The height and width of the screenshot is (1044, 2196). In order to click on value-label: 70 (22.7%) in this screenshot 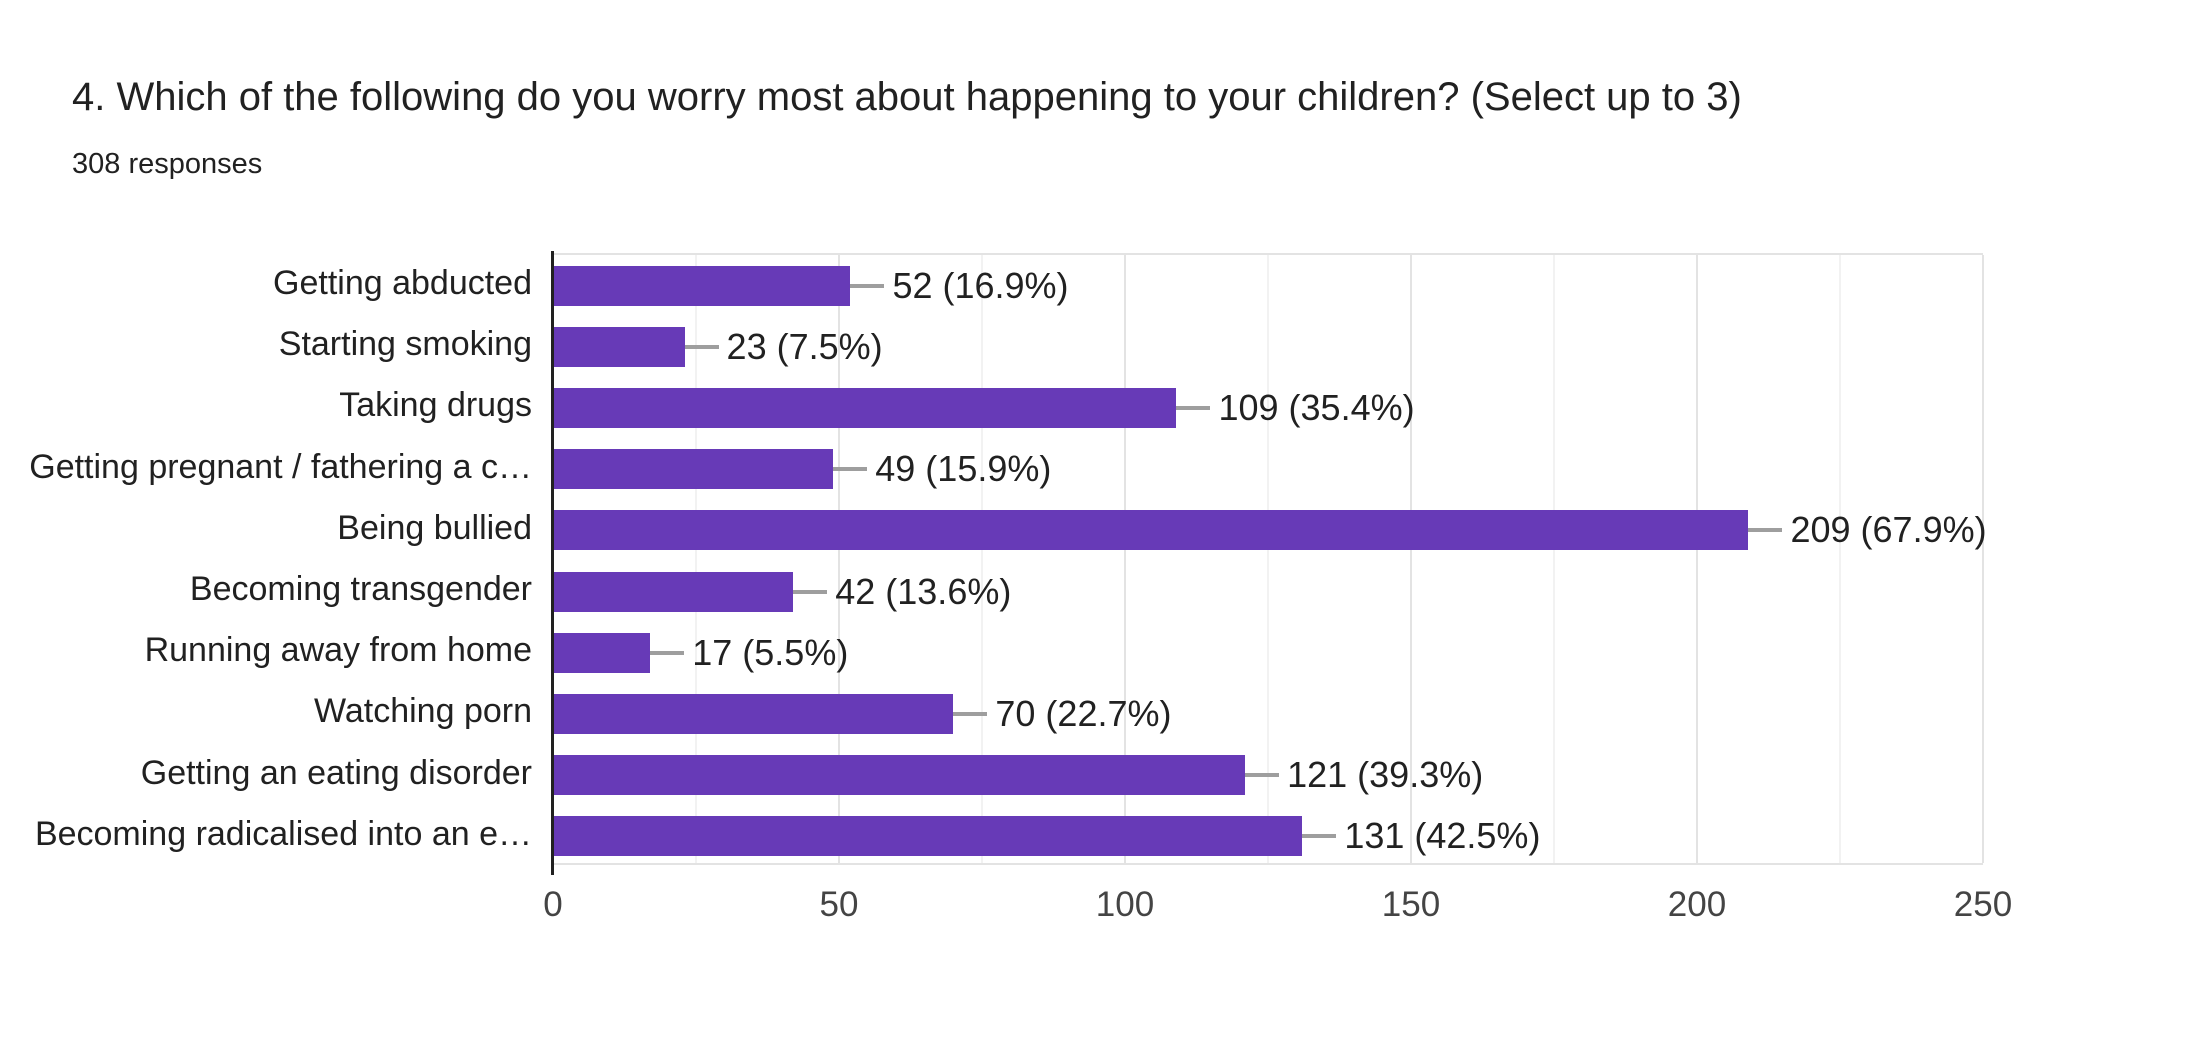, I will do `click(1083, 713)`.